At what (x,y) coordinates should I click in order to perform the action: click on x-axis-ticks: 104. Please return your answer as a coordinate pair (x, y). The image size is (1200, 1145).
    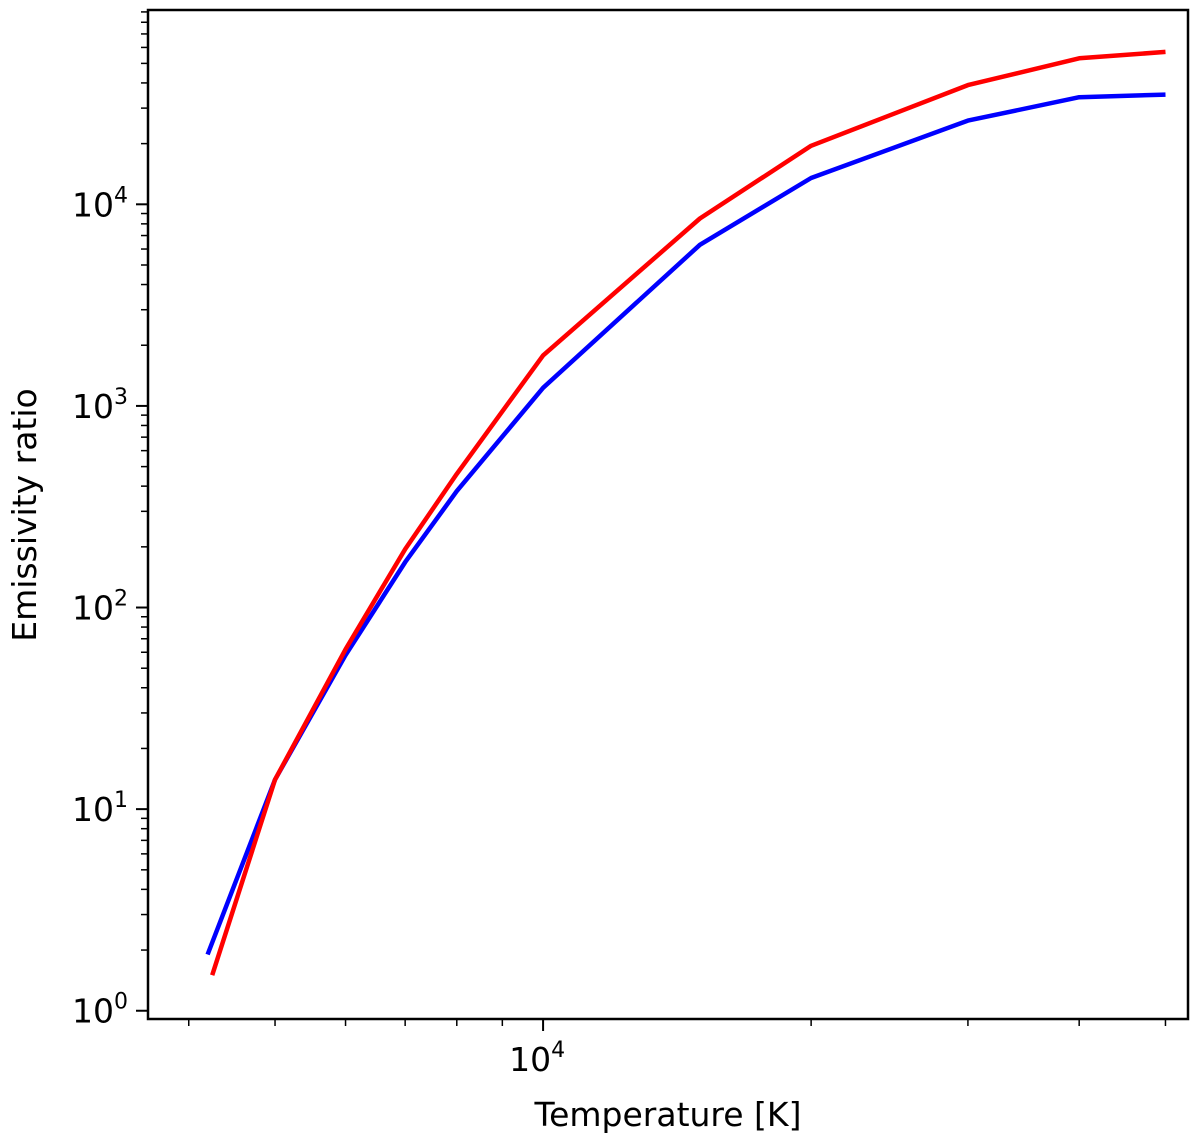
    Looking at the image, I should click on (677, 1049).